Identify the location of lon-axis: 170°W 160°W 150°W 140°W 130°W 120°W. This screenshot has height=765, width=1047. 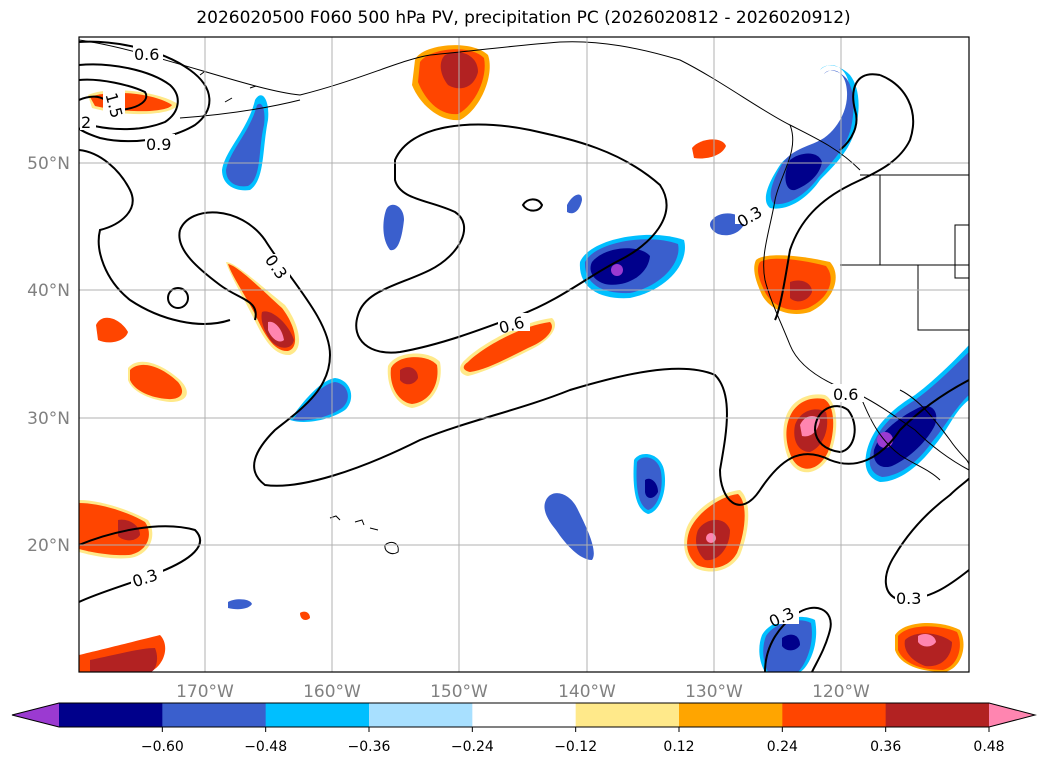
(523, 692).